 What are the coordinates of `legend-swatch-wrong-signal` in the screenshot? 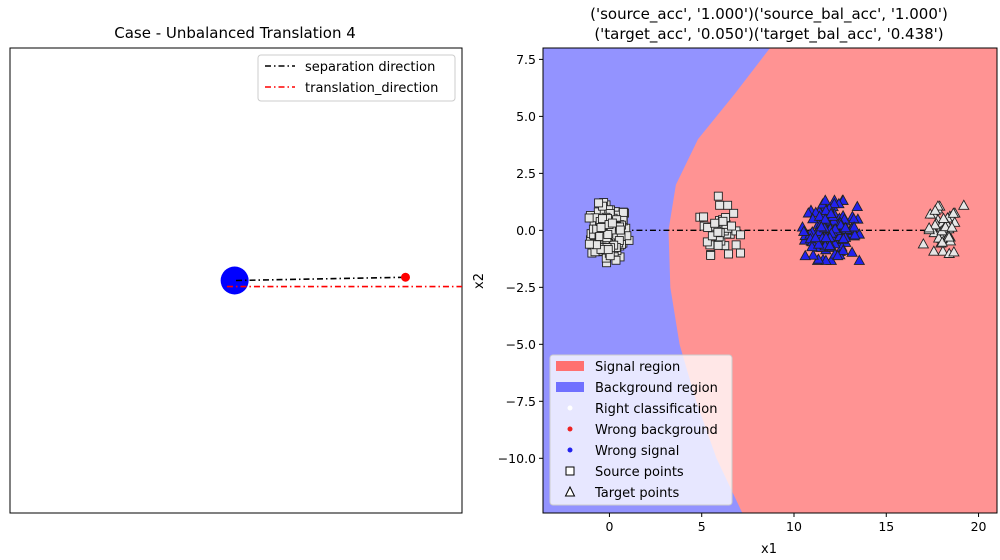 It's located at (570, 450).